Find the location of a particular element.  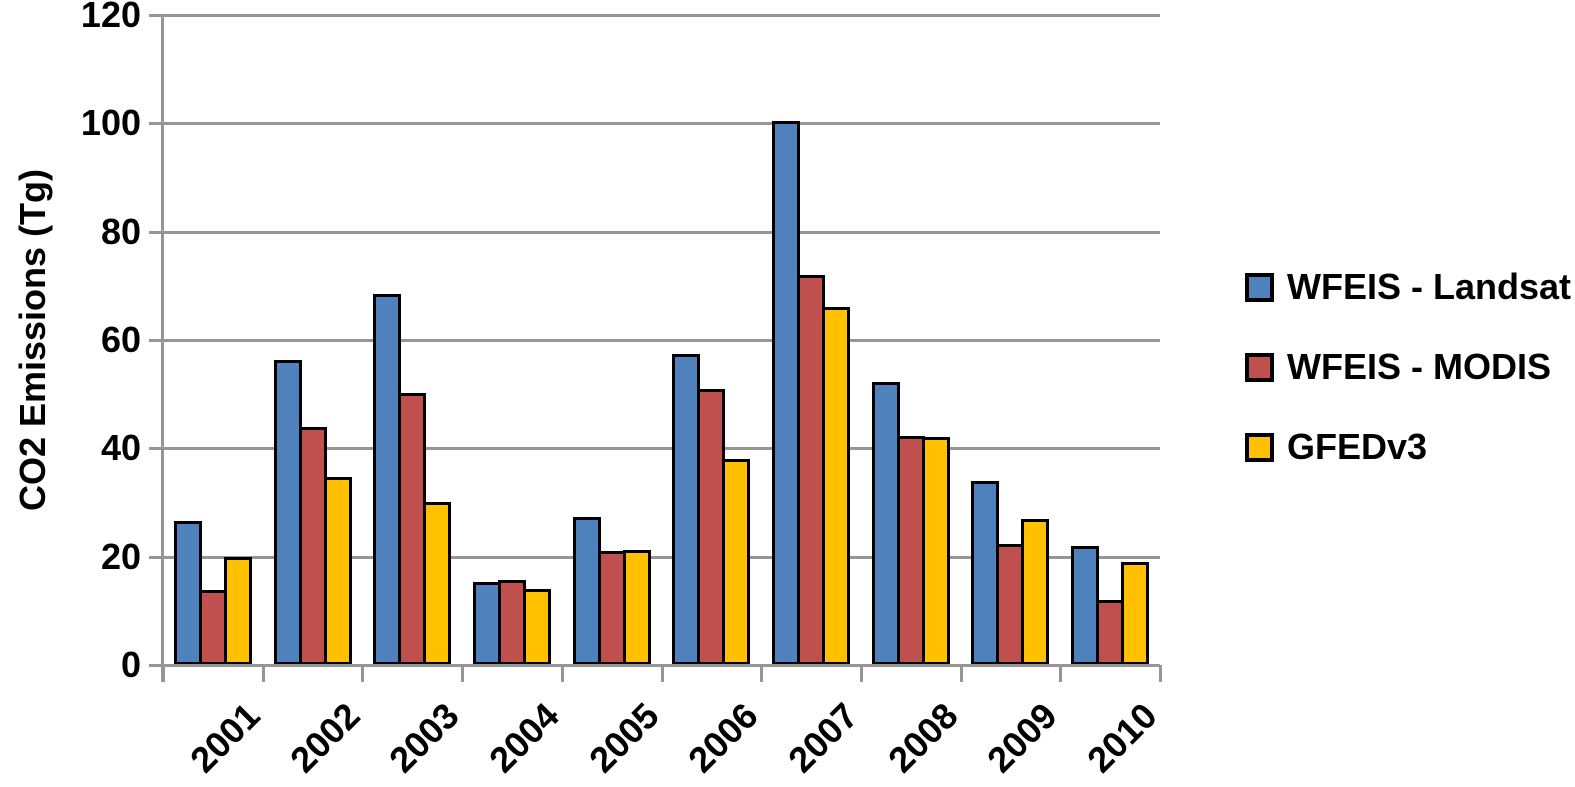

legend-label-gfedv3: GFEDv3 is located at coordinates (1357, 446).